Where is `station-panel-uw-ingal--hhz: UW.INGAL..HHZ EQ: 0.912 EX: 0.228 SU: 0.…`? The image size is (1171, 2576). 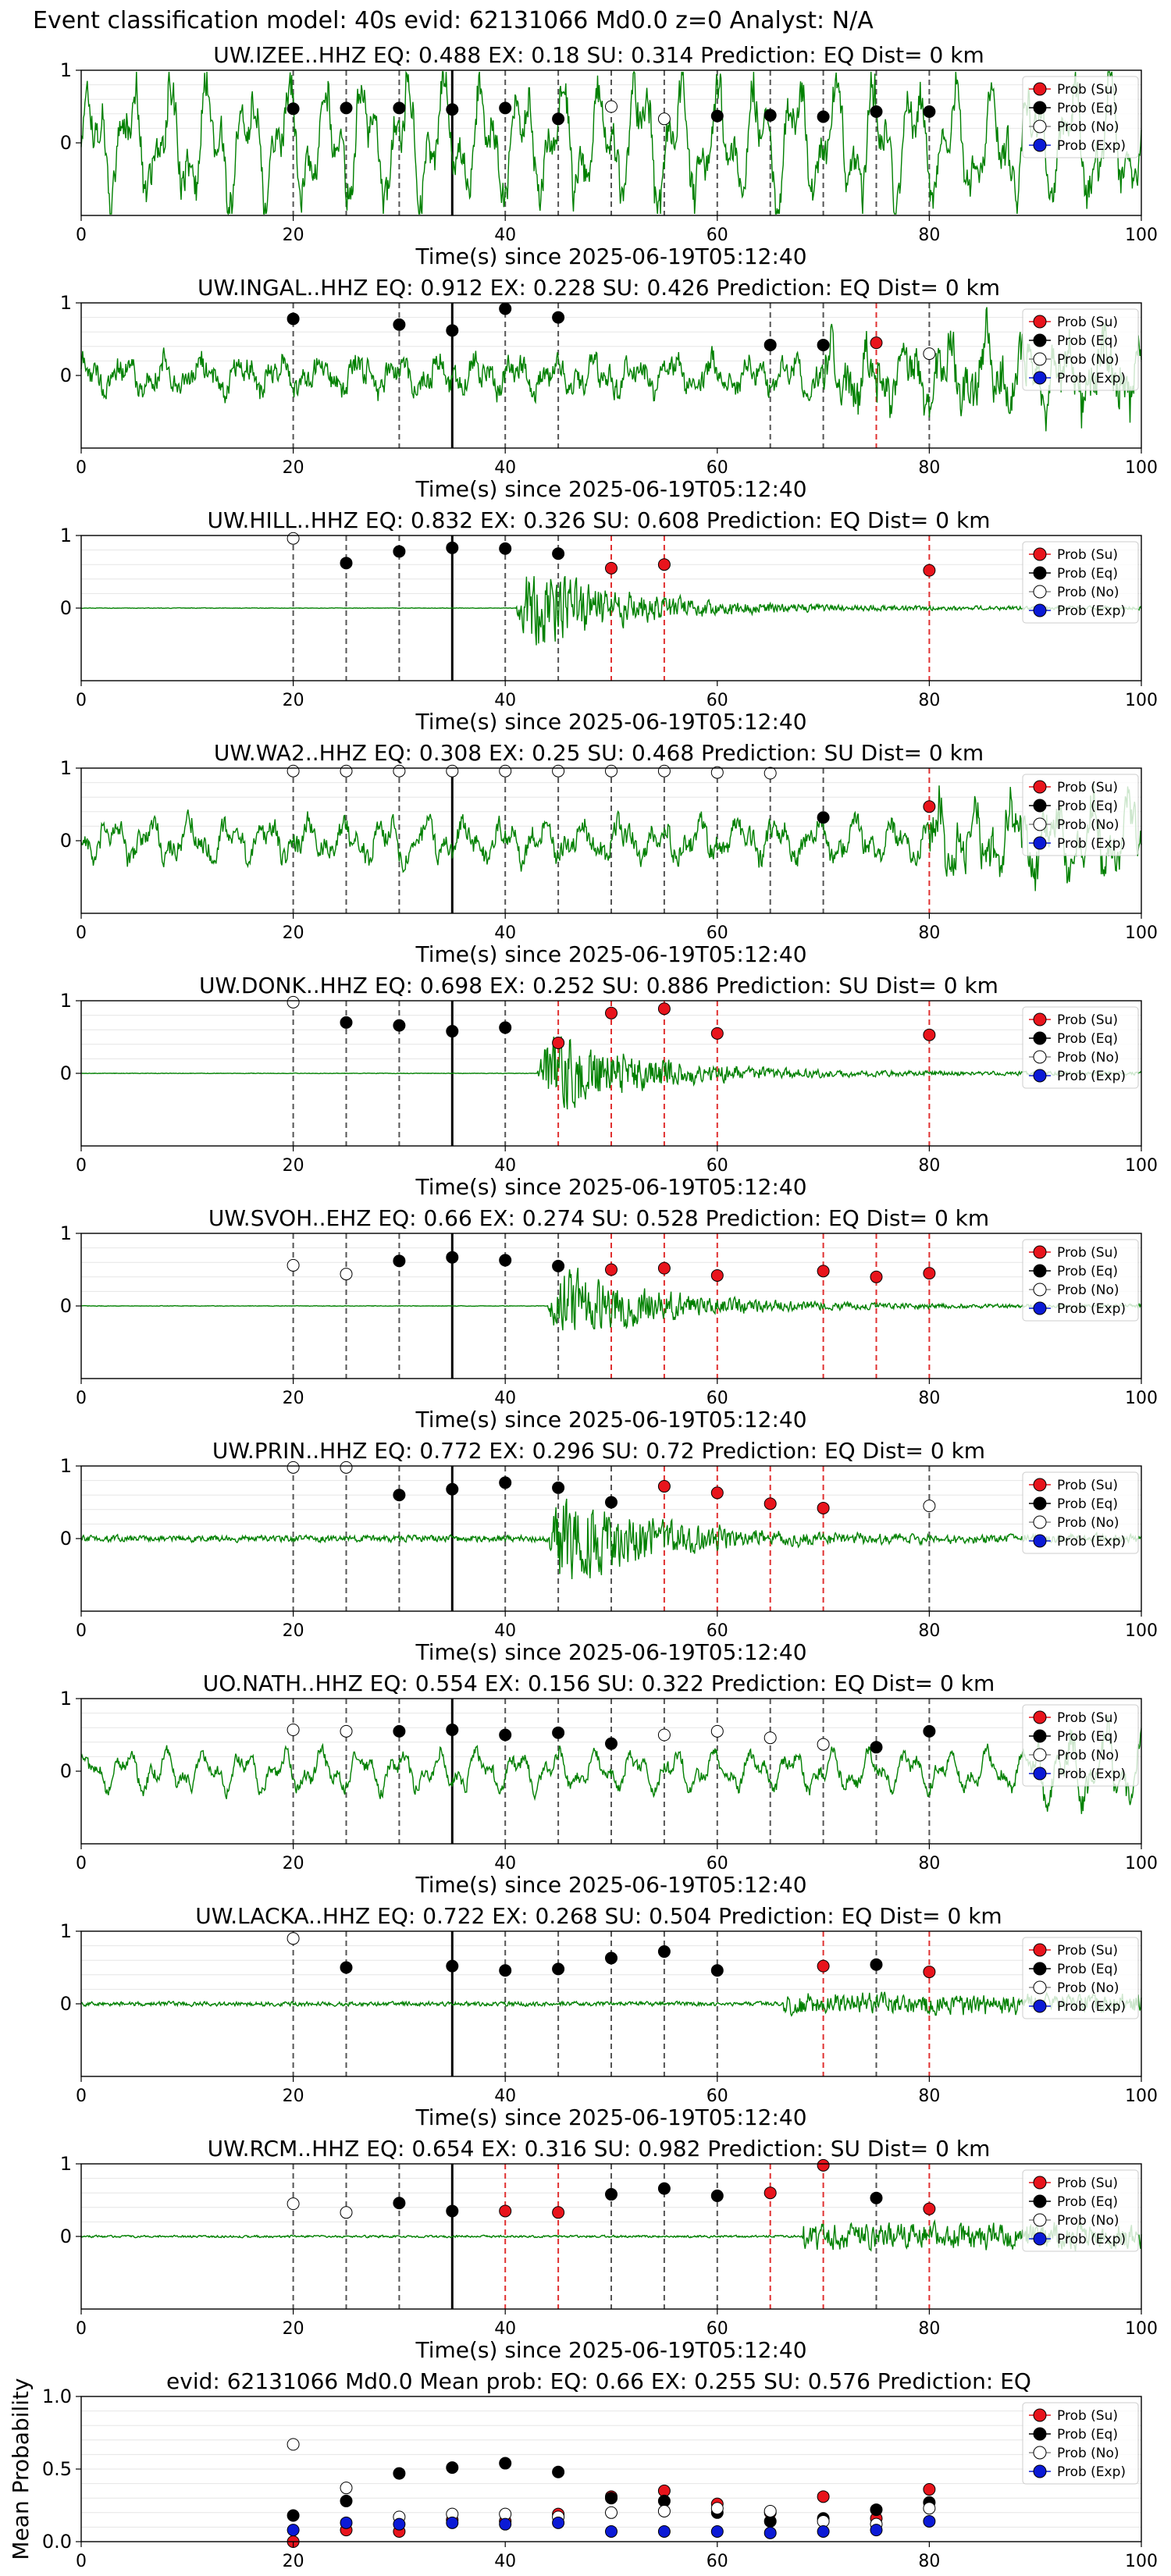 station-panel-uw-ingal--hhz: UW.INGAL..HHZ EQ: 0.912 EX: 0.228 SU: 0.… is located at coordinates (609, 388).